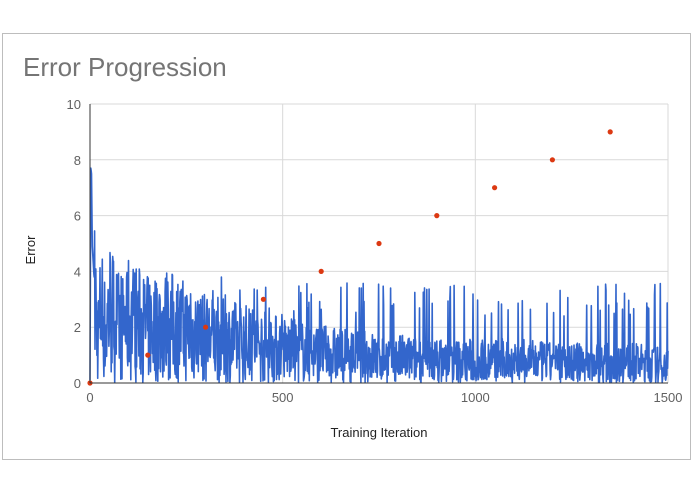 Image resolution: width=695 pixels, height=494 pixels. Describe the element at coordinates (378, 432) in the screenshot. I see `x-axis-label: Training Iteration` at that location.